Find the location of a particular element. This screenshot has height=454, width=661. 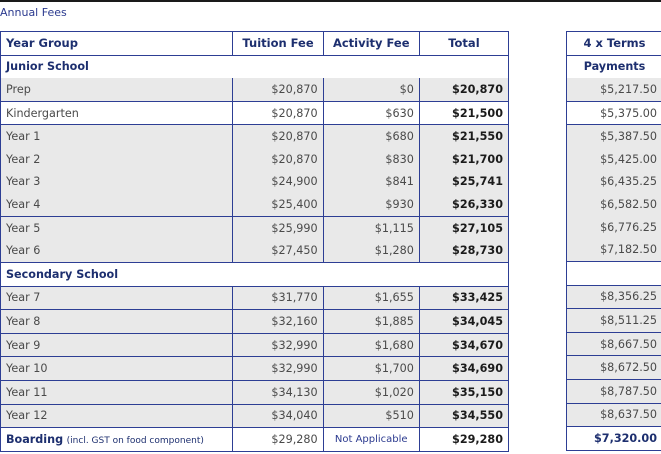

year-cell: Year 12 is located at coordinates (116, 416).